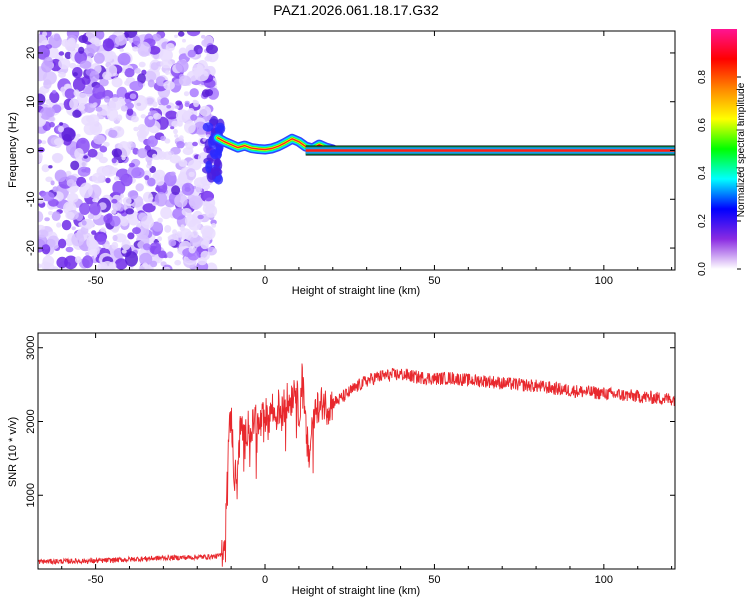 This screenshot has width=750, height=600. I want to click on colorbar-gradient, so click(724, 149).